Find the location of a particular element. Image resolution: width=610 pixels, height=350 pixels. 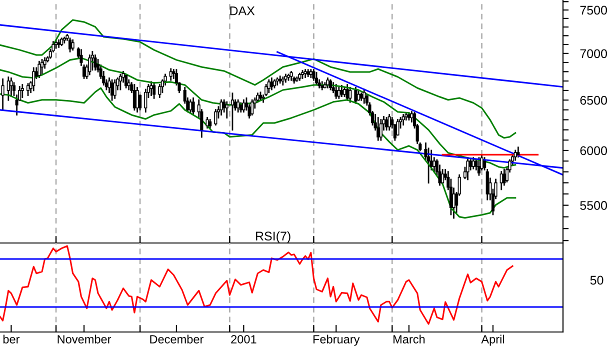

chart-title: DAX is located at coordinates (242, 11).